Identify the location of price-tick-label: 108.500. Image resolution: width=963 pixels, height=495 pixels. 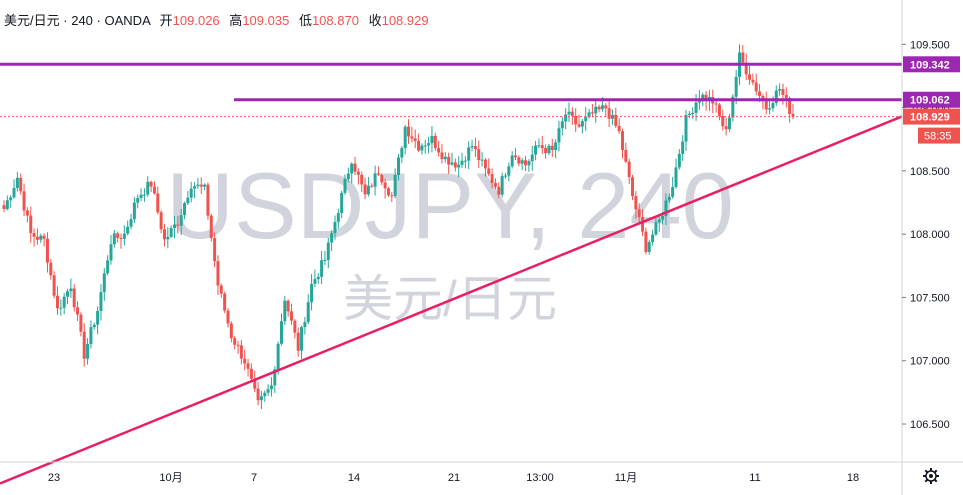
(930, 172).